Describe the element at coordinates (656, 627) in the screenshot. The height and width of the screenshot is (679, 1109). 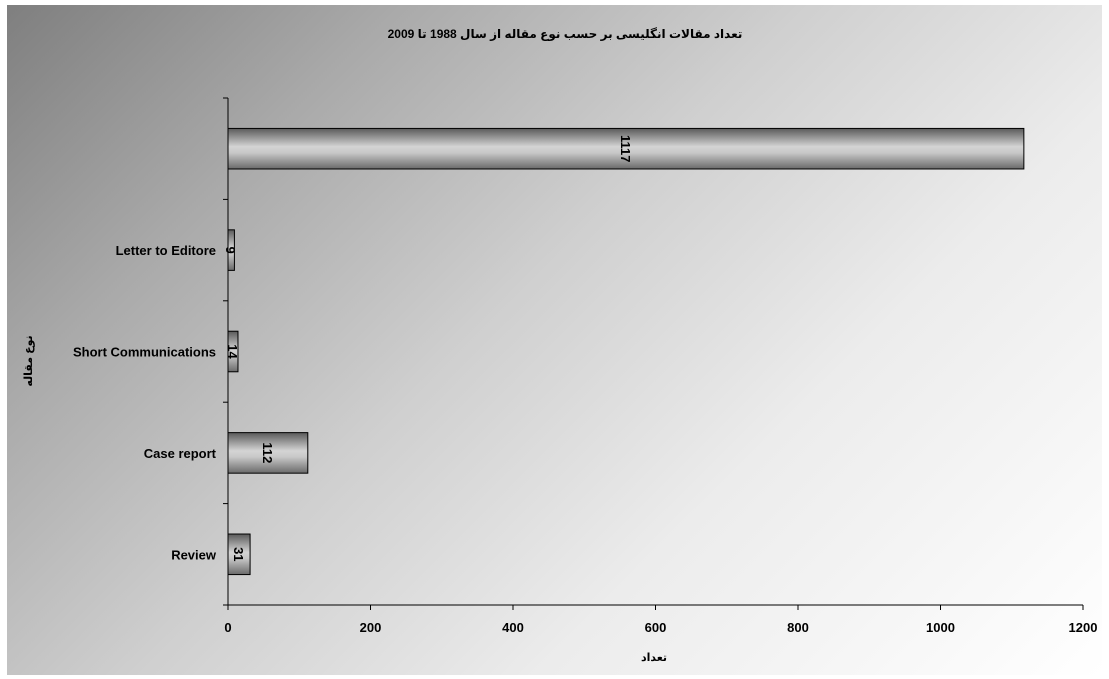
I see `x-tick-label: 600` at that location.